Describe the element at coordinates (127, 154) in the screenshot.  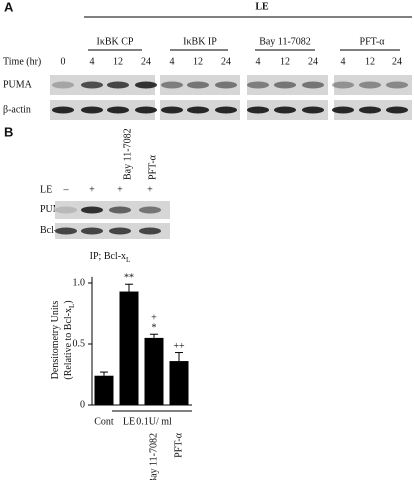
I see `lane-header: Bay 11-7082` at that location.